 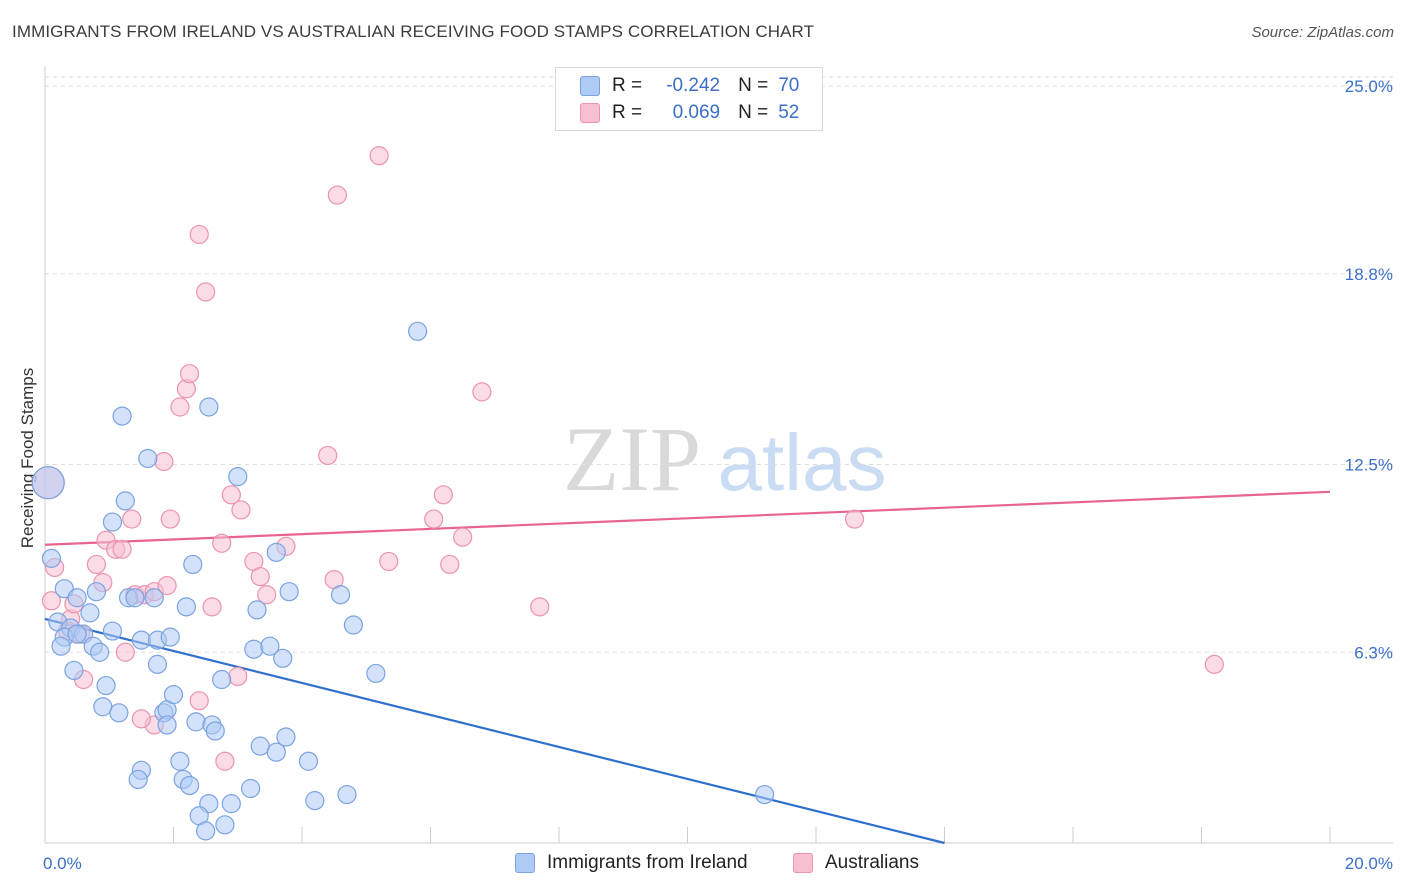 What do you see at coordinates (62, 863) in the screenshot?
I see `x-tick-label: 0.0%` at bounding box center [62, 863].